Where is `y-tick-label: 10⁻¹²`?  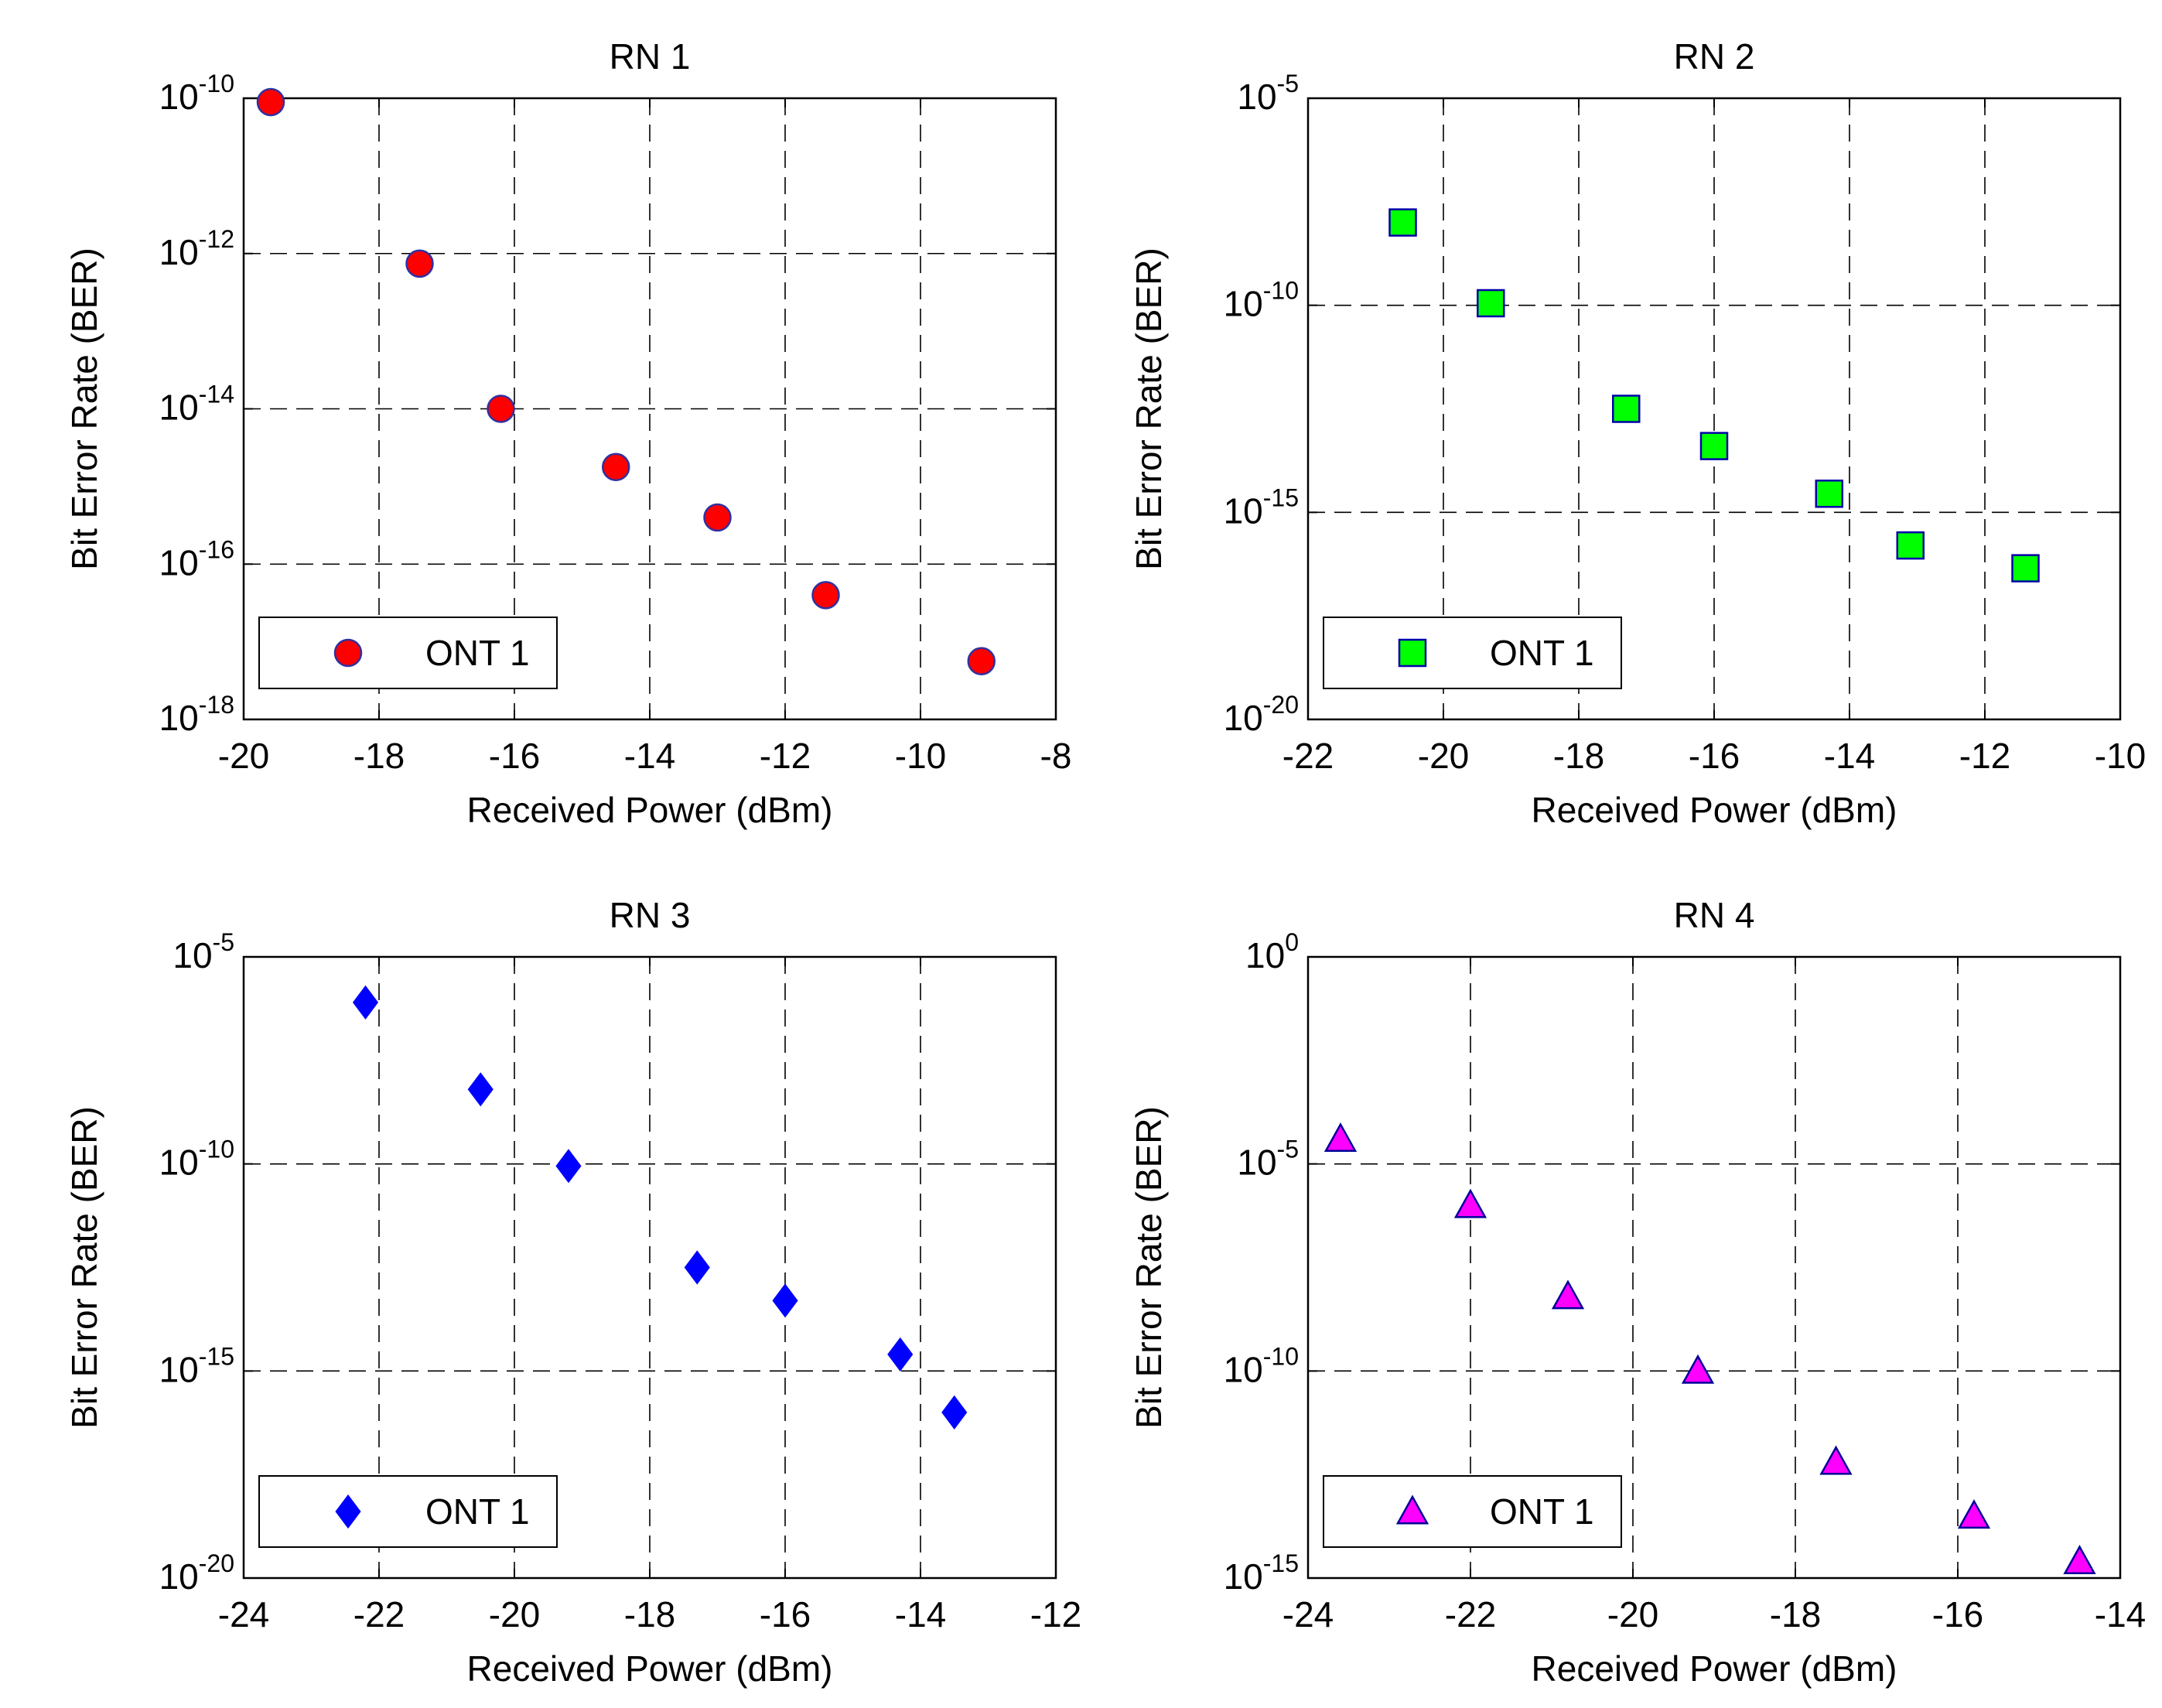 y-tick-label: 10⁻¹² is located at coordinates (196, 249).